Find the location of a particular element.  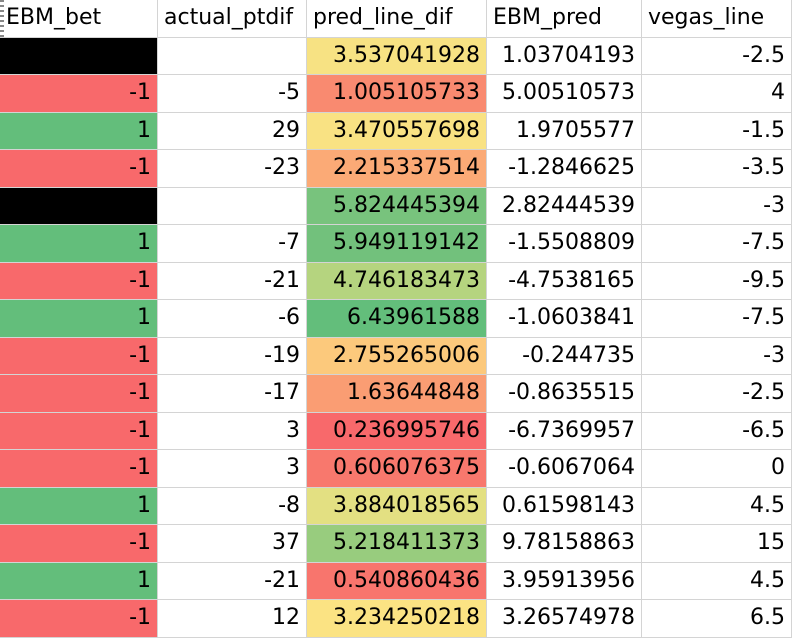

header-cell-ebm-pred: EBM_pred is located at coordinates (564, 19).